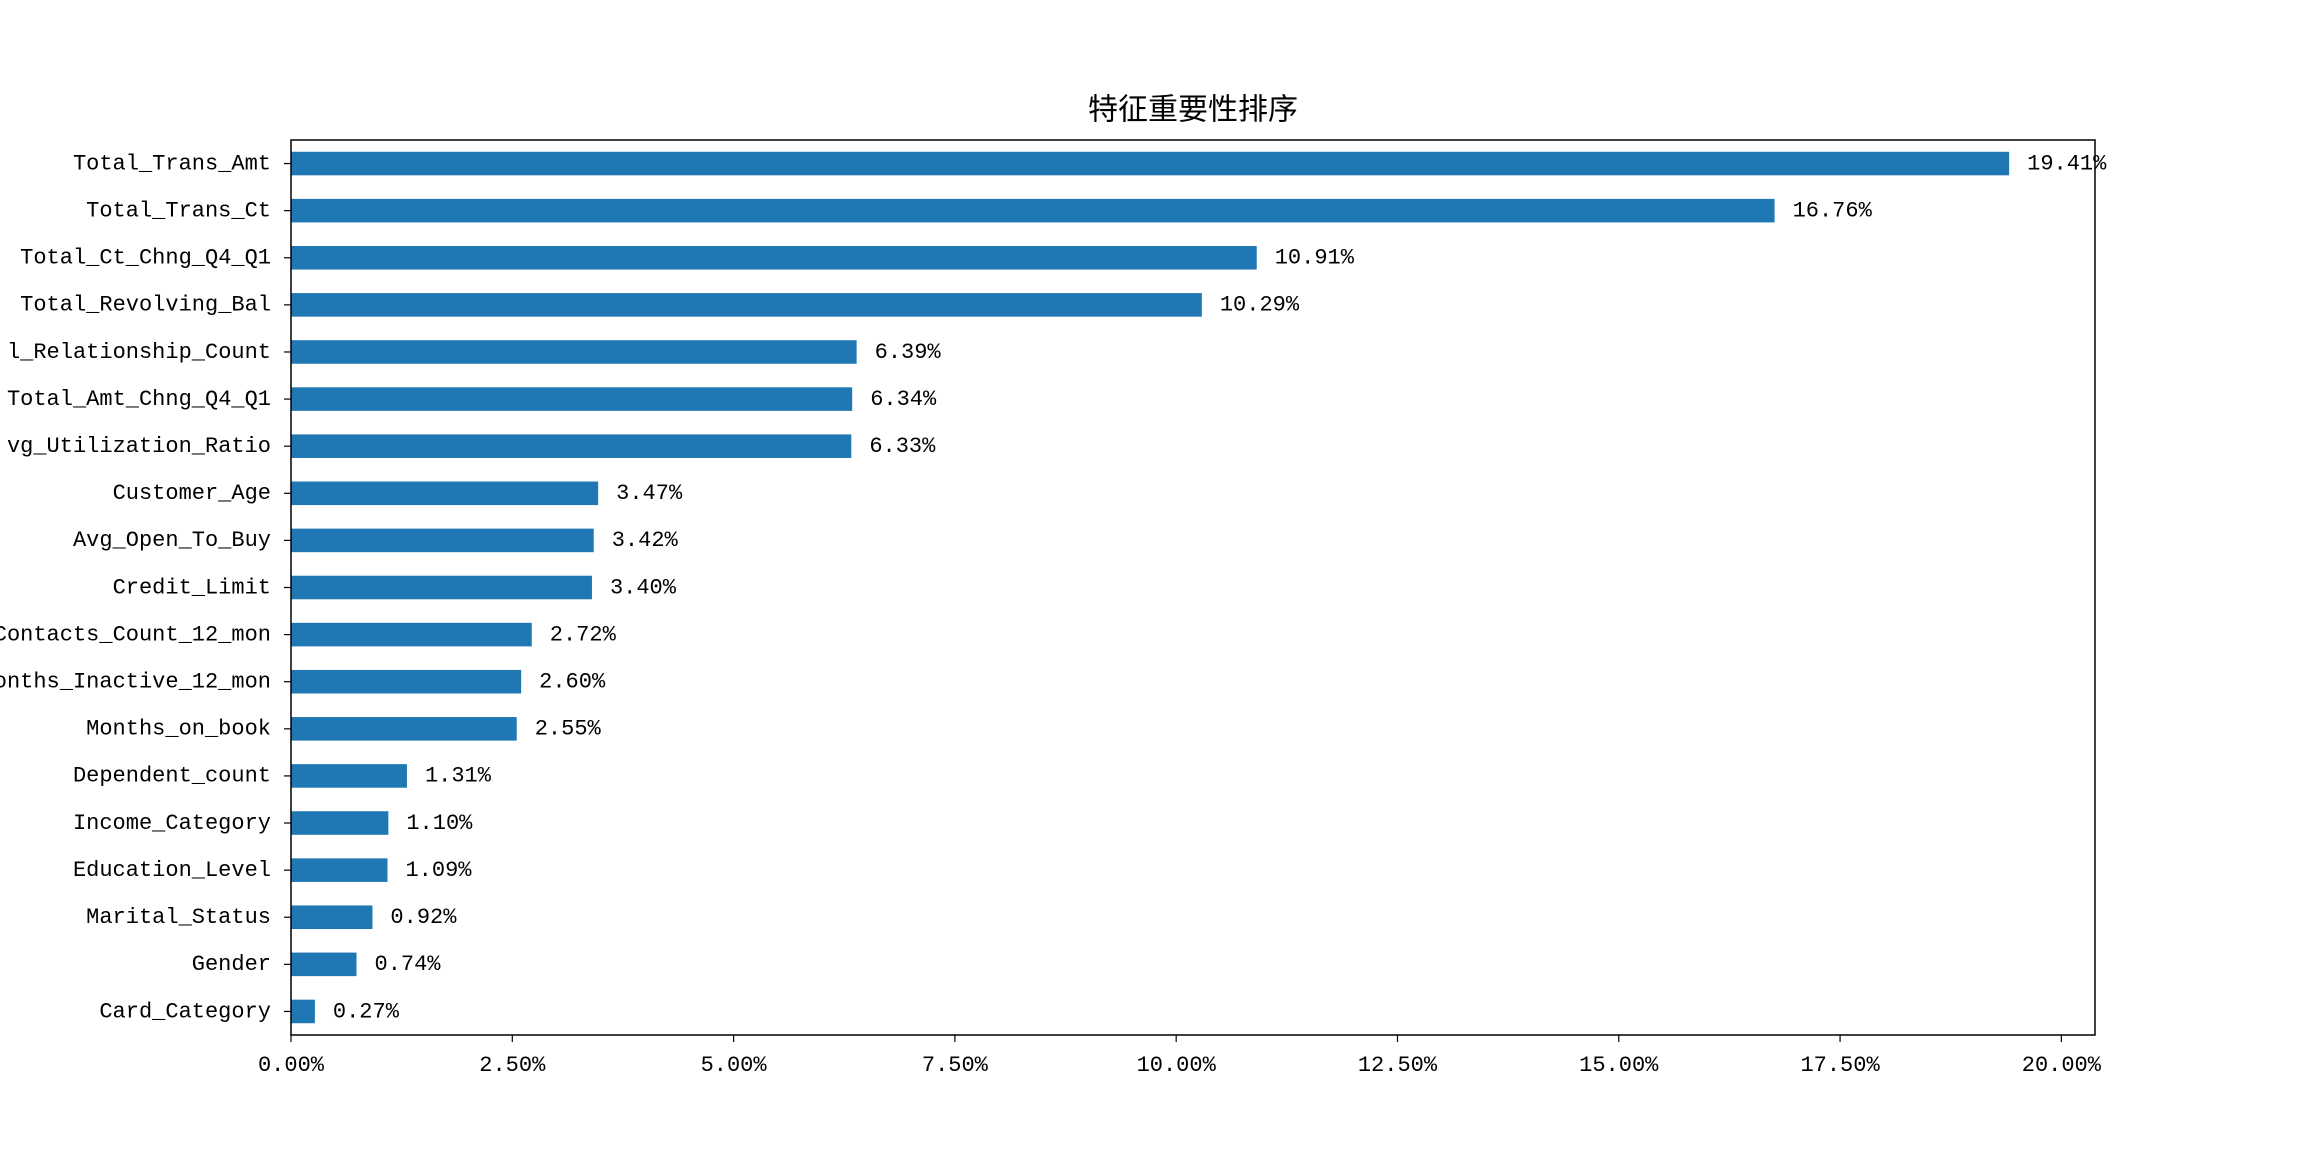 This screenshot has height=1152, width=2304. Describe the element at coordinates (172, 163) in the screenshot. I see `y-tick-label: Total_Trans_Amt` at that location.